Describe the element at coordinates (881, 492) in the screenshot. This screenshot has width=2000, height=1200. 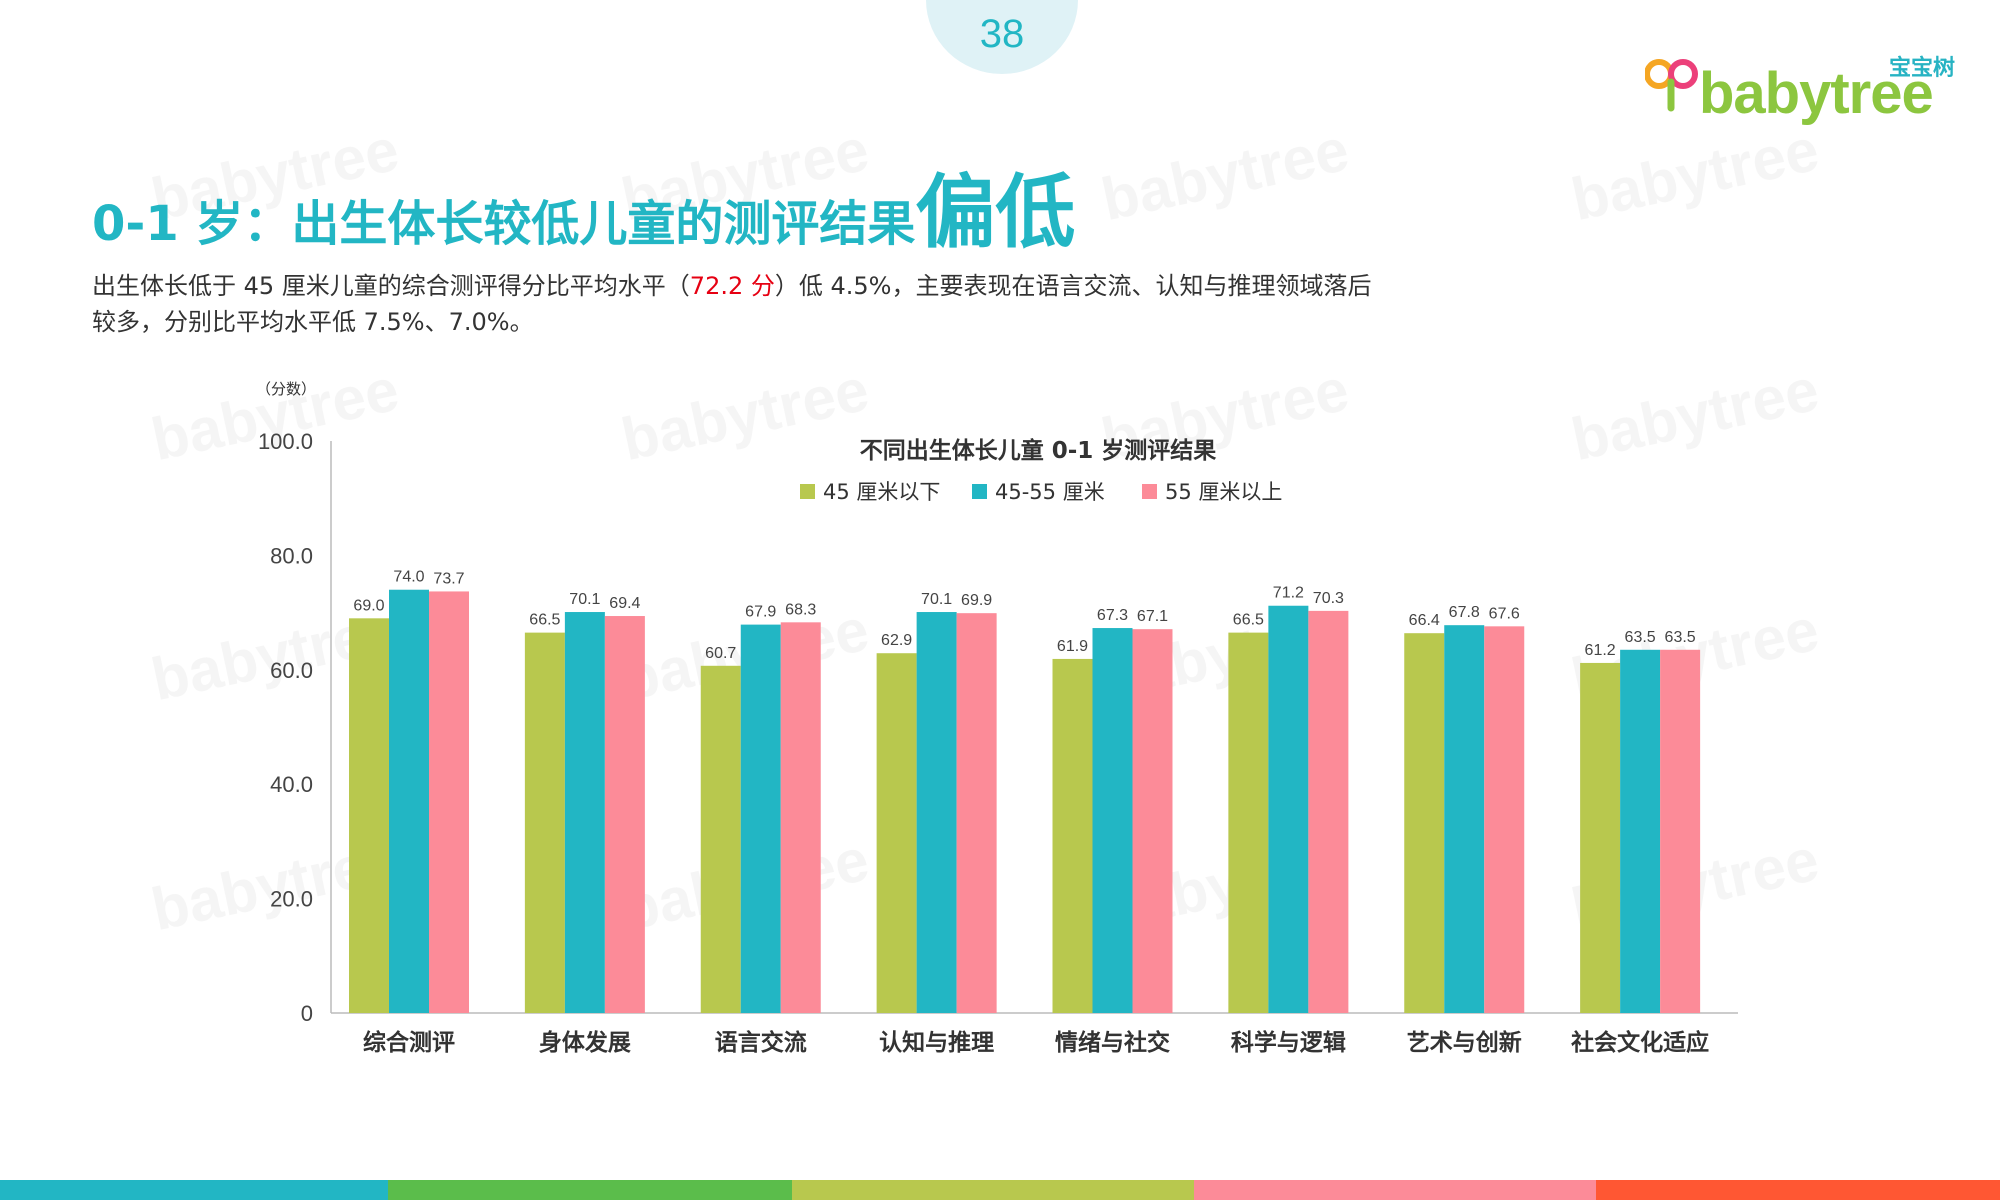
I see `legend-label: 45 厘米以下` at that location.